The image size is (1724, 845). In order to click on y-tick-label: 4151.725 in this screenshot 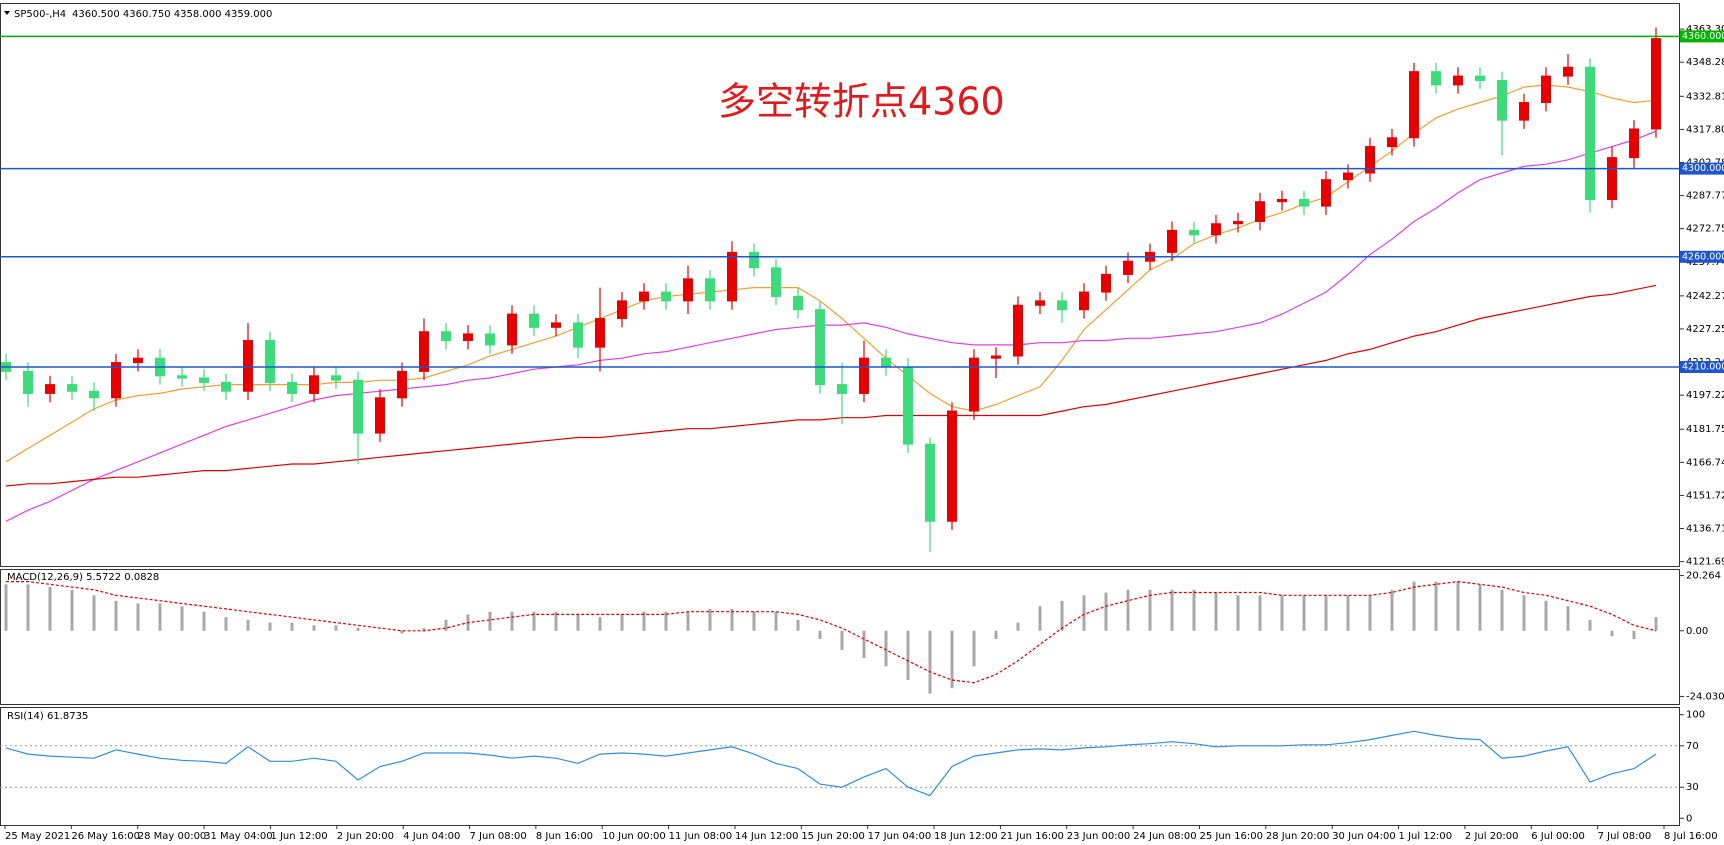, I will do `click(1705, 495)`.